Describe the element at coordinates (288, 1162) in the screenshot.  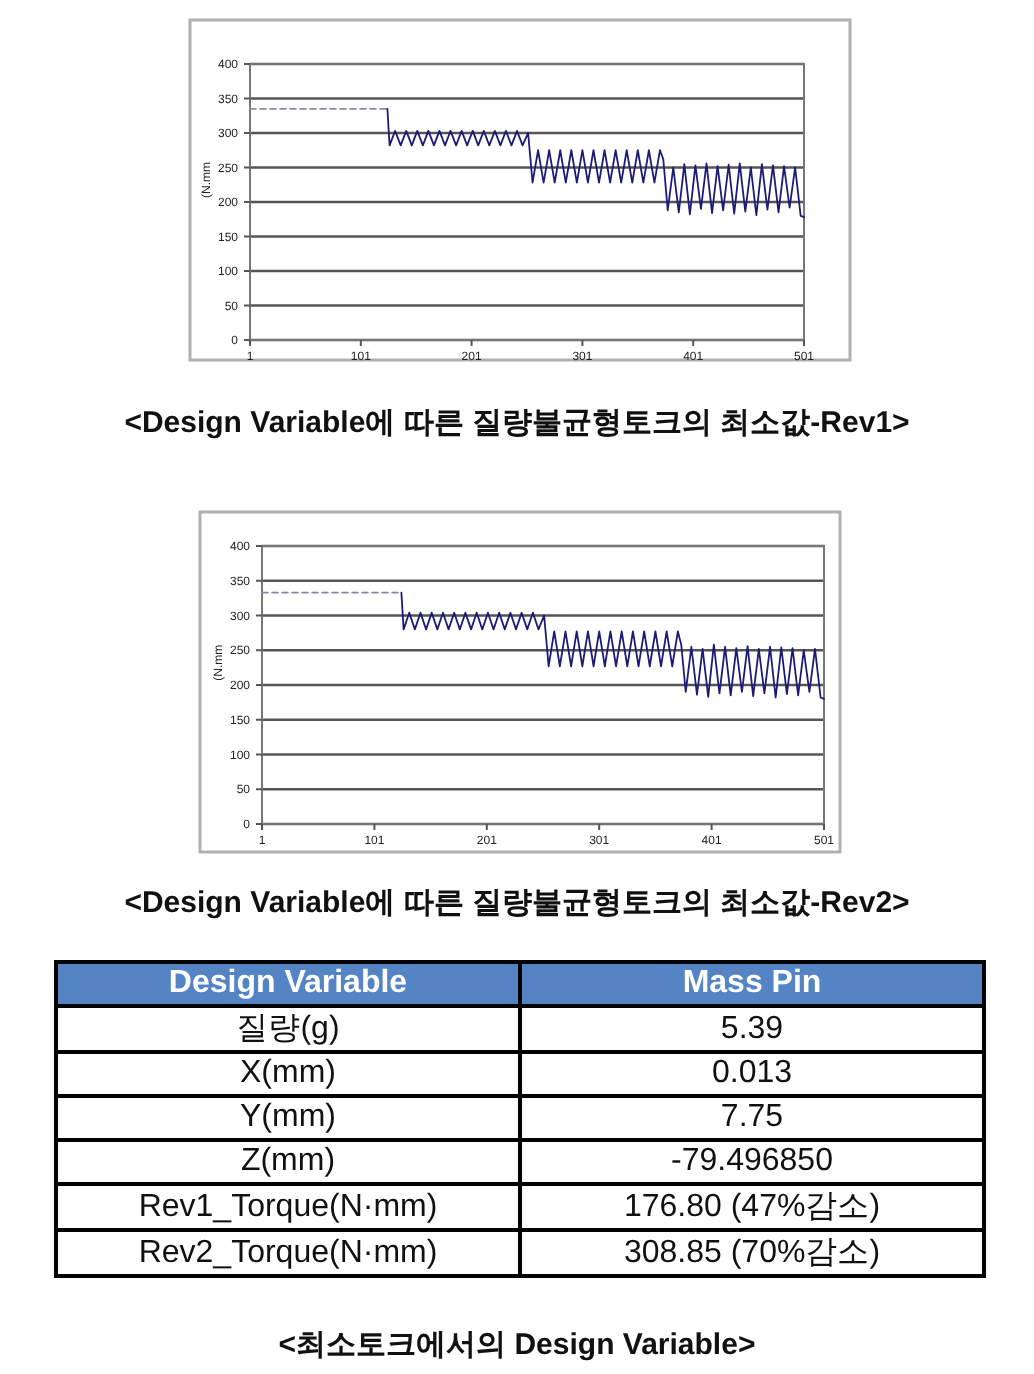
I see `text: Z(mm)` at that location.